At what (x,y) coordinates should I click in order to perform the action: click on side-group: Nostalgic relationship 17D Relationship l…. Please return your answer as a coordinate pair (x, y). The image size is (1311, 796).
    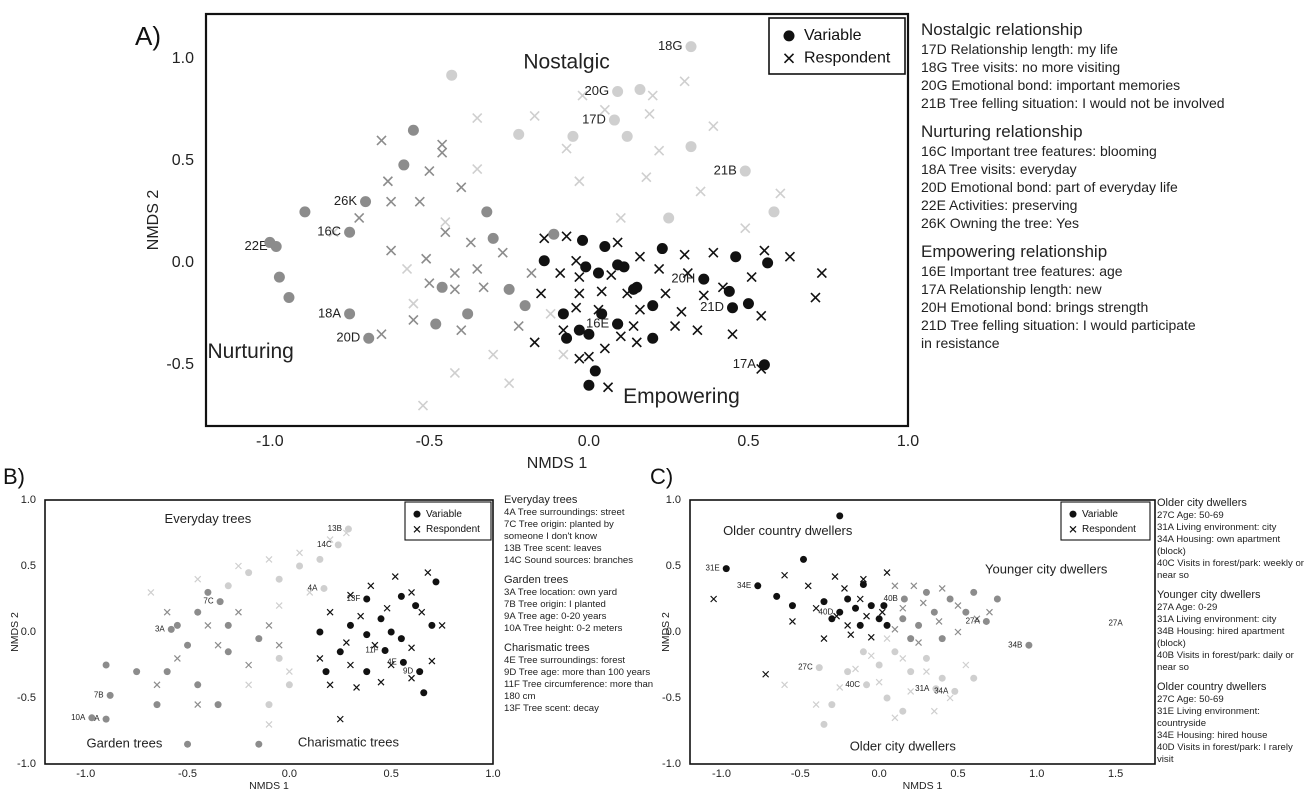
    Looking at the image, I should click on (1113, 66).